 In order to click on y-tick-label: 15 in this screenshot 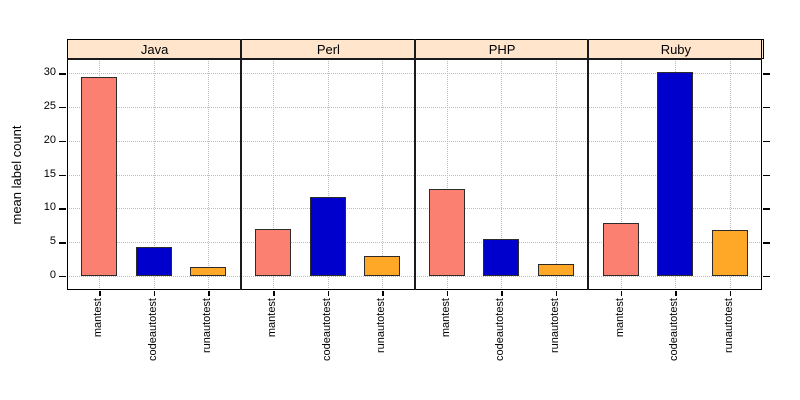, I will do `click(49, 173)`.